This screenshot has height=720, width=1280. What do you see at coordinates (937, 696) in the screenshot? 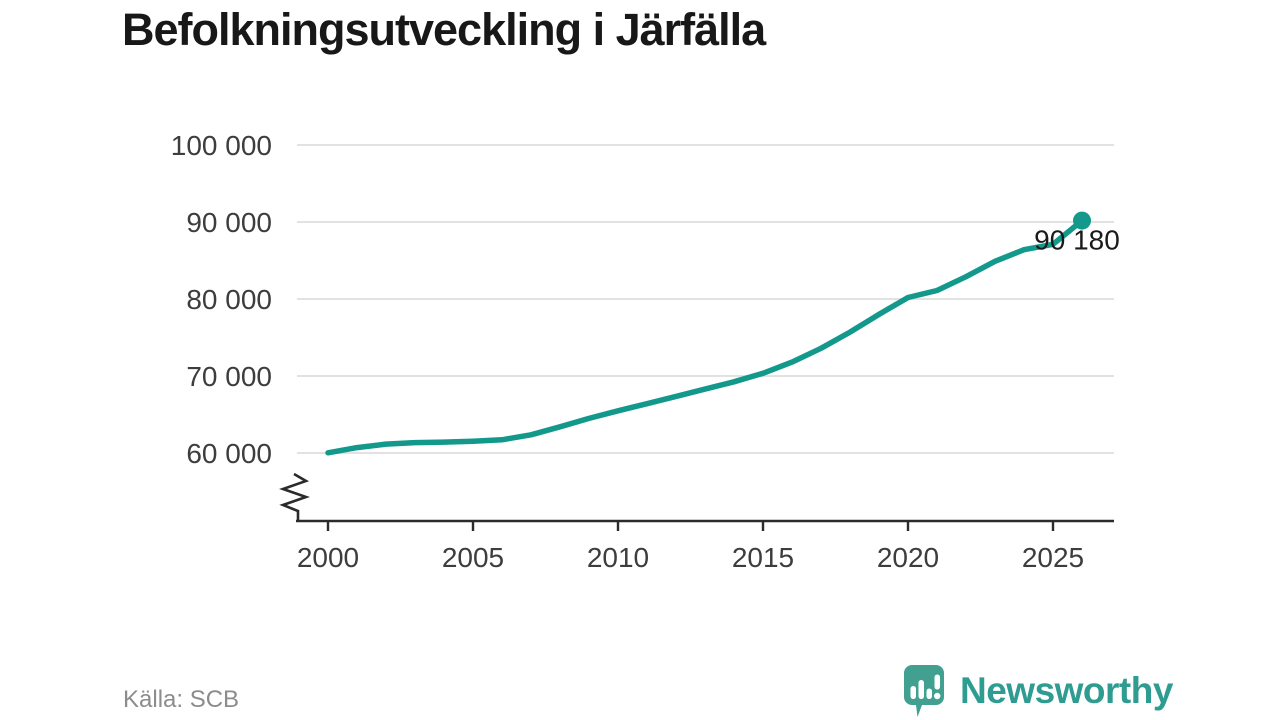
I see `exclamation-dot-icon` at bounding box center [937, 696].